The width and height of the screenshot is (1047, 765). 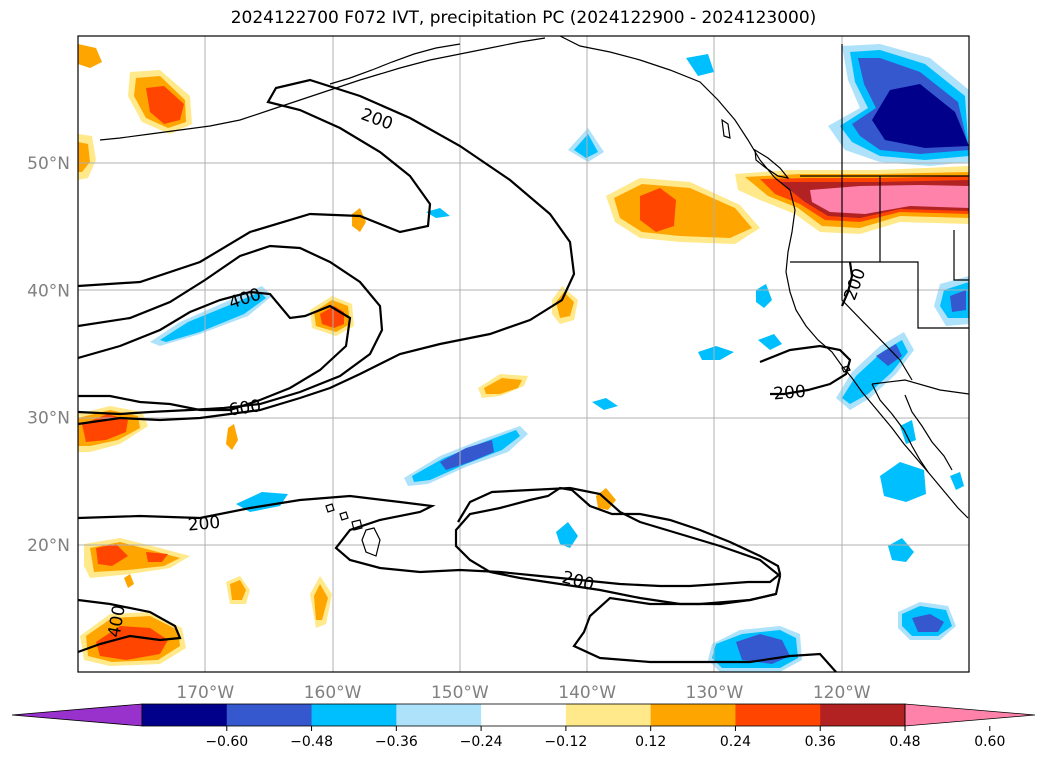 I want to click on ivt-contour-200-coast, so click(x=847, y=284).